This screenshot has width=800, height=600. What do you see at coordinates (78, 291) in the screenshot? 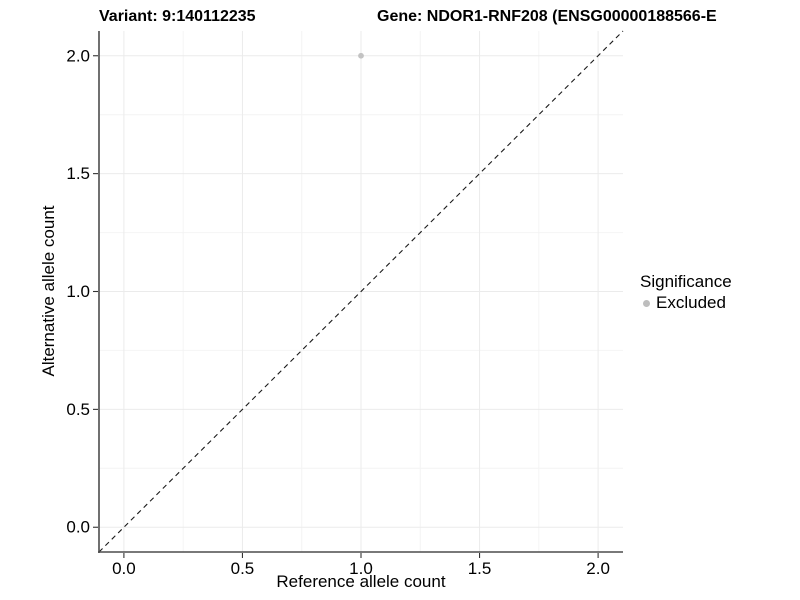
I see `y-tick-label: 1.0` at bounding box center [78, 291].